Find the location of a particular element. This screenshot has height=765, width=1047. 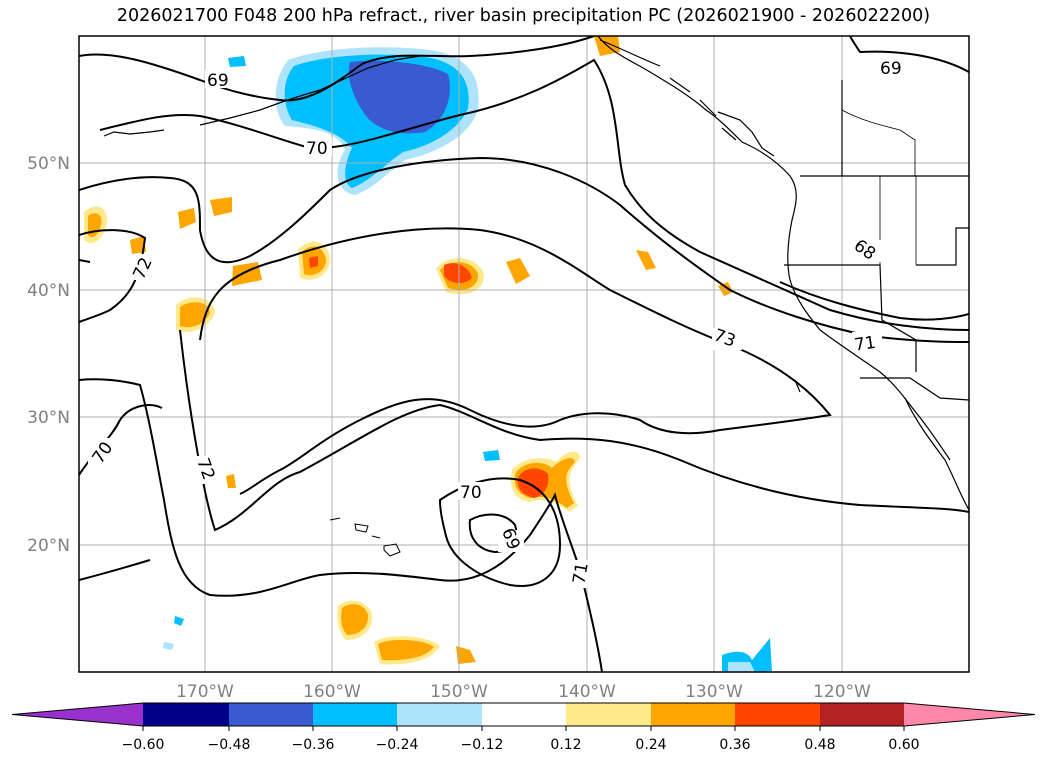

contour-label-1: 69 is located at coordinates (218, 81).